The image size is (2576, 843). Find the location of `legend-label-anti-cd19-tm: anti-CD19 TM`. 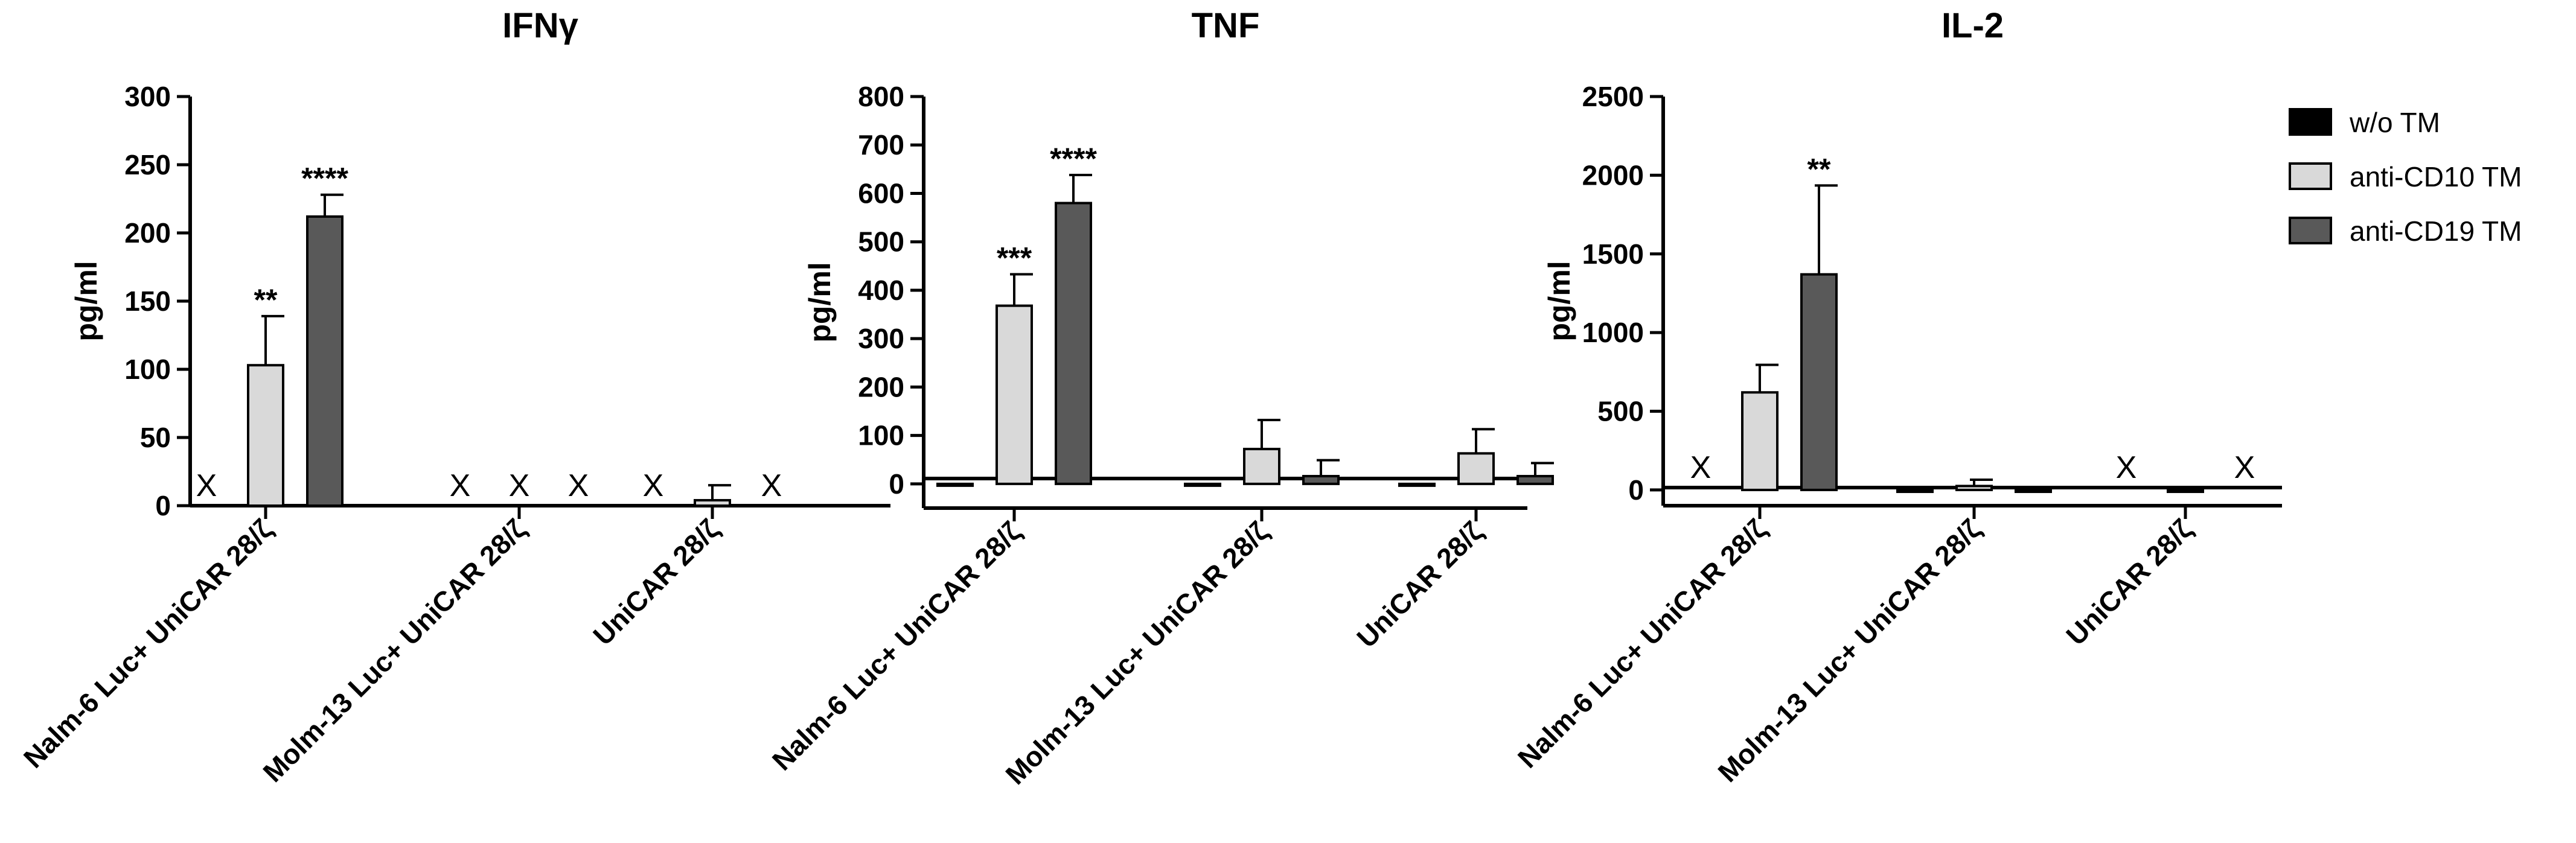

legend-label-anti-cd19-tm: anti-CD19 TM is located at coordinates (2436, 231).